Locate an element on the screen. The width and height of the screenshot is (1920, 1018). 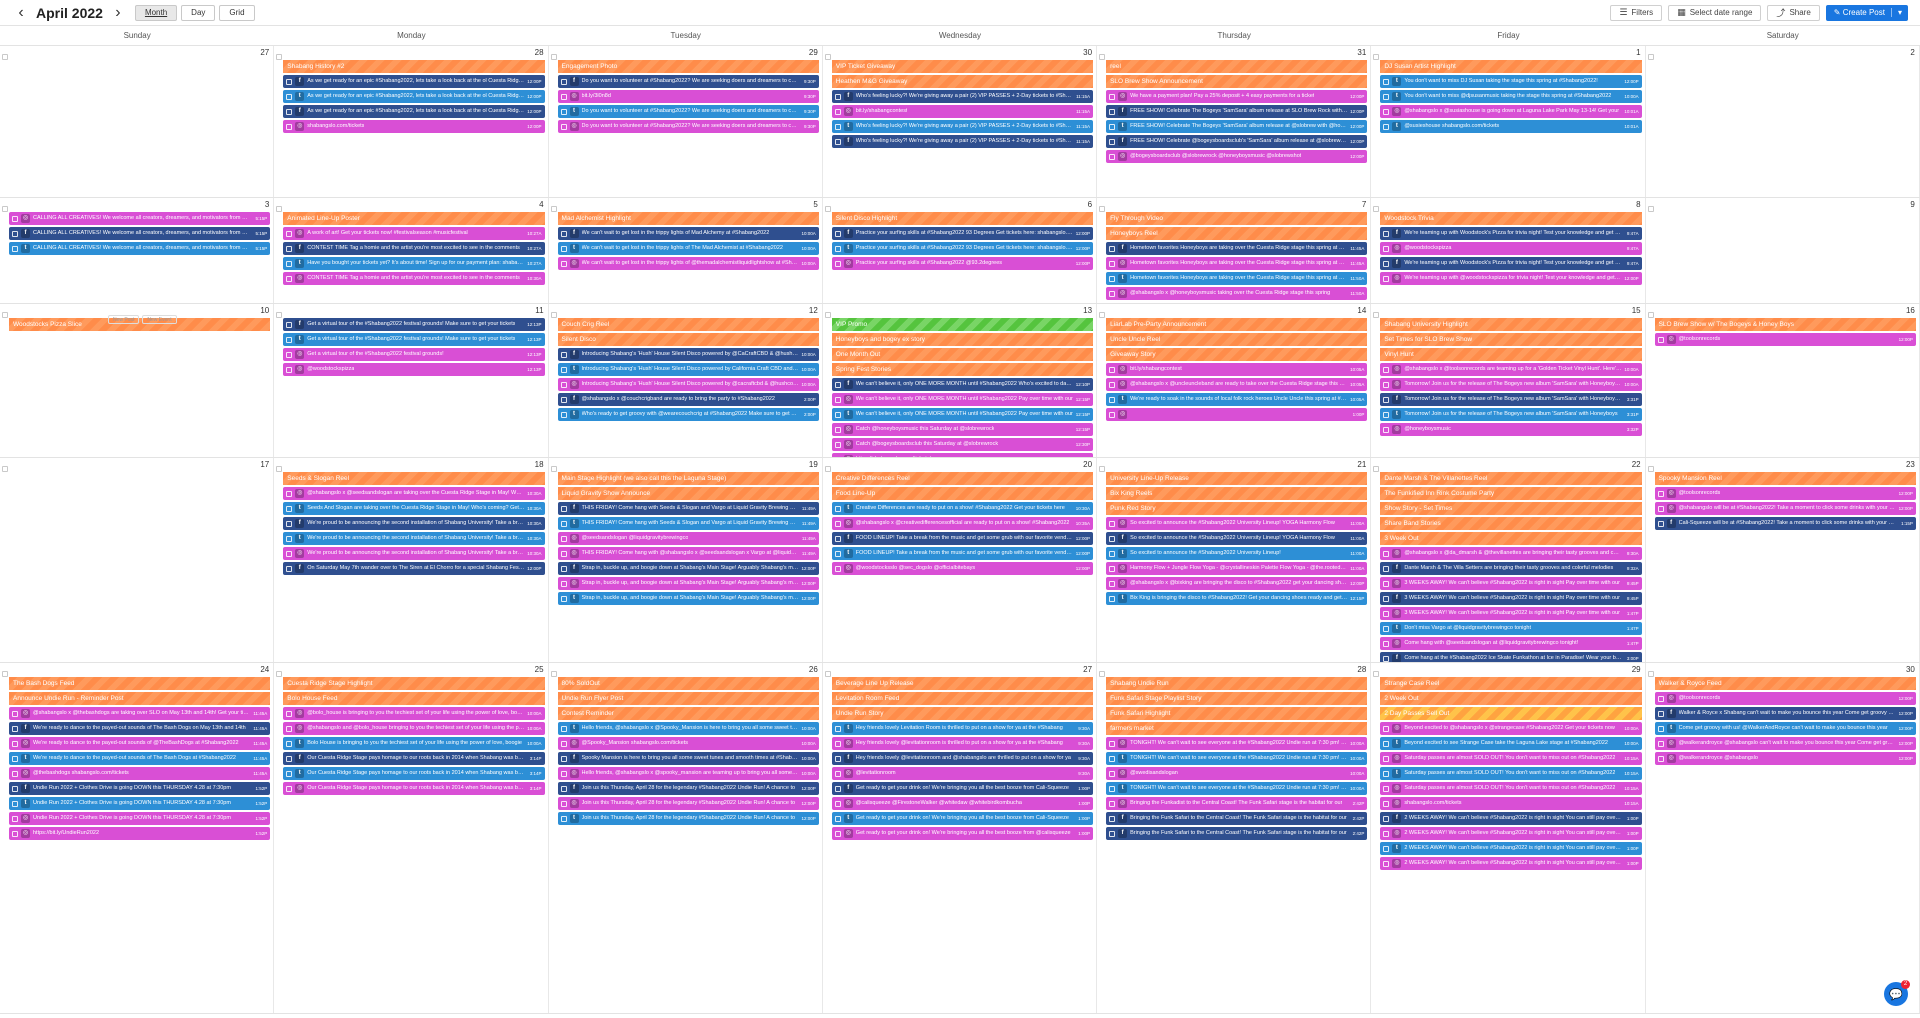
event-label: Set Times for SLO Brew Show is located at coordinates (1511, 339).